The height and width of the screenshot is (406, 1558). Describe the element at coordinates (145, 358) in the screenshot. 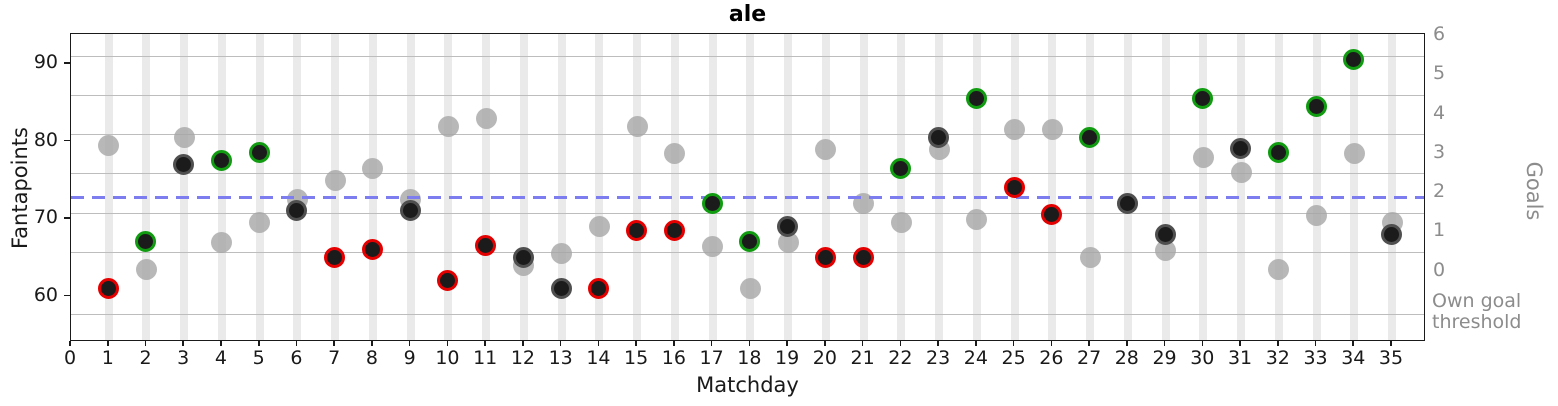

I see `x-tick-label: 2` at that location.